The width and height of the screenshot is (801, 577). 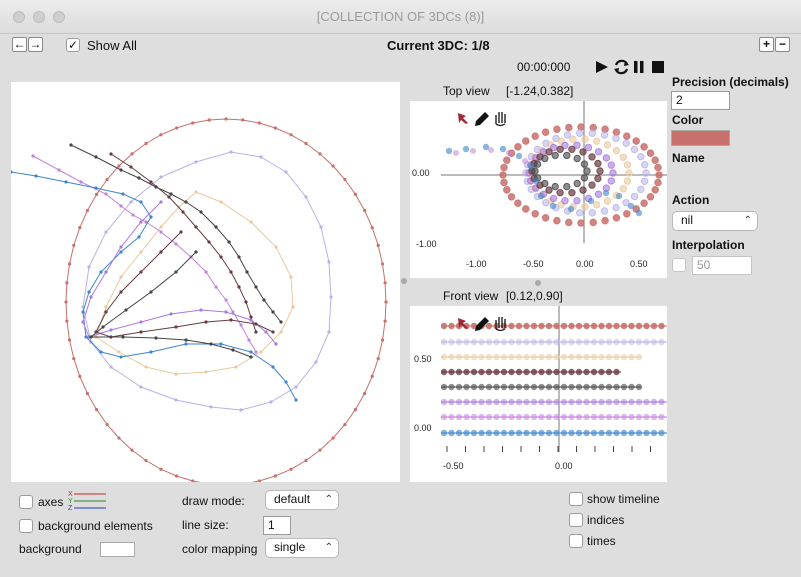 I want to click on close-window-button, so click(x=19, y=17).